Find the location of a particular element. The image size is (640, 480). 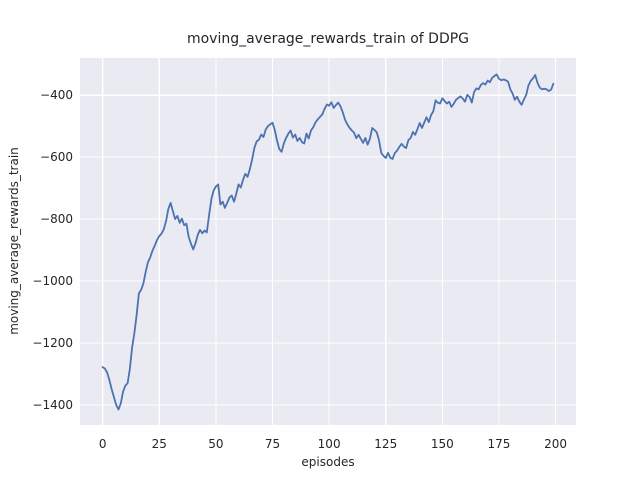

x-tick-label: 0 is located at coordinates (102, 444).